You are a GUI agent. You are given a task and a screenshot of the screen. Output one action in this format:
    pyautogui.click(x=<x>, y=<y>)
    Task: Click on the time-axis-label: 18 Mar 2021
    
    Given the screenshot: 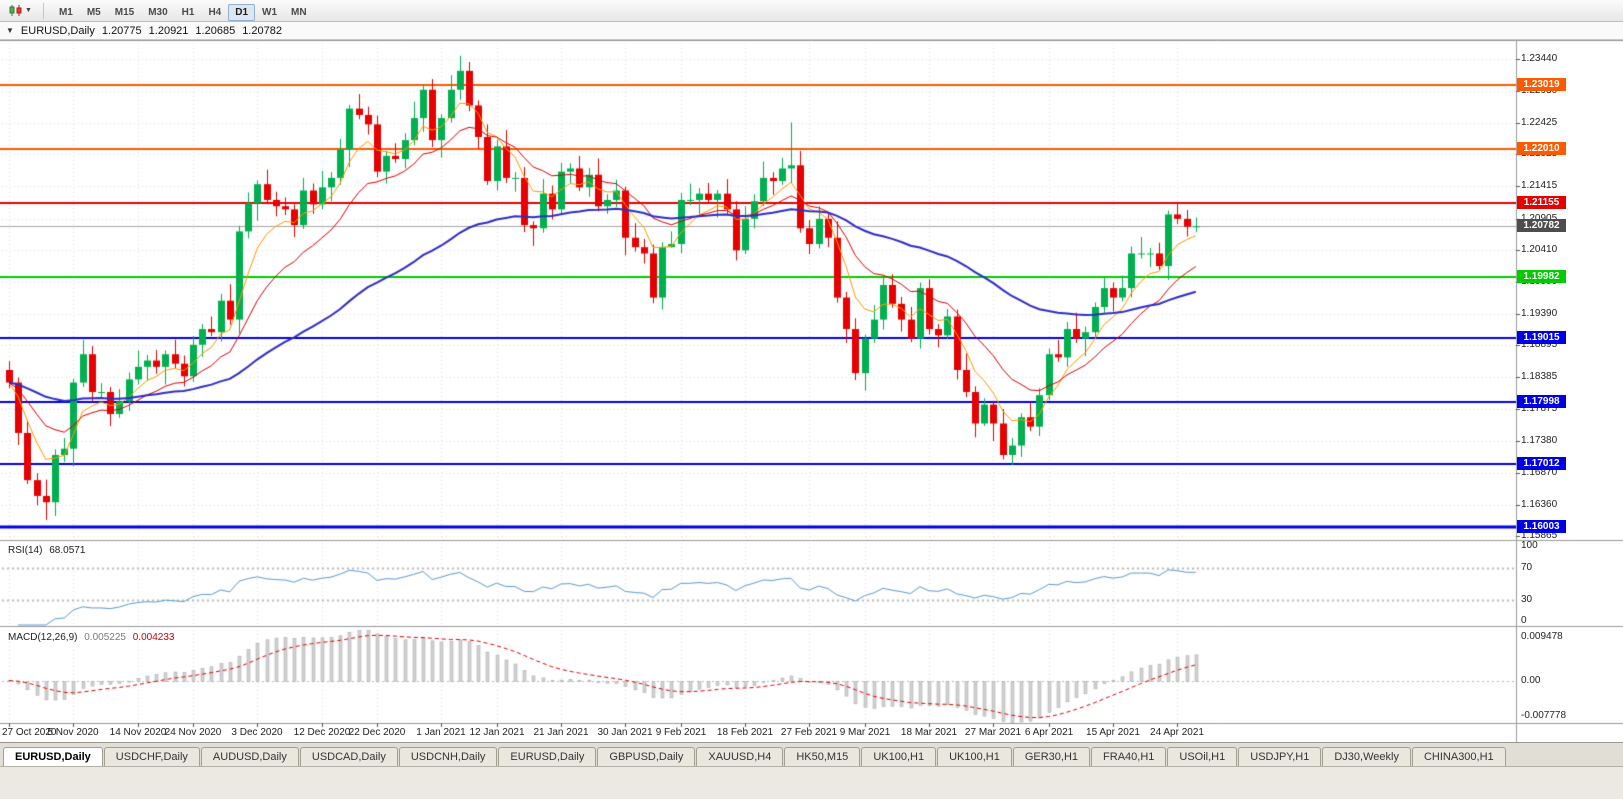 What is the action you would take?
    pyautogui.click(x=929, y=732)
    